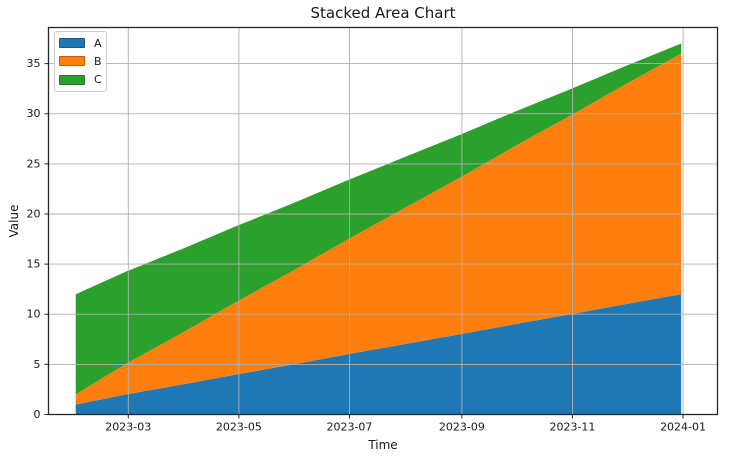  What do you see at coordinates (72, 61) in the screenshot?
I see `legend-swatch-b-icon` at bounding box center [72, 61].